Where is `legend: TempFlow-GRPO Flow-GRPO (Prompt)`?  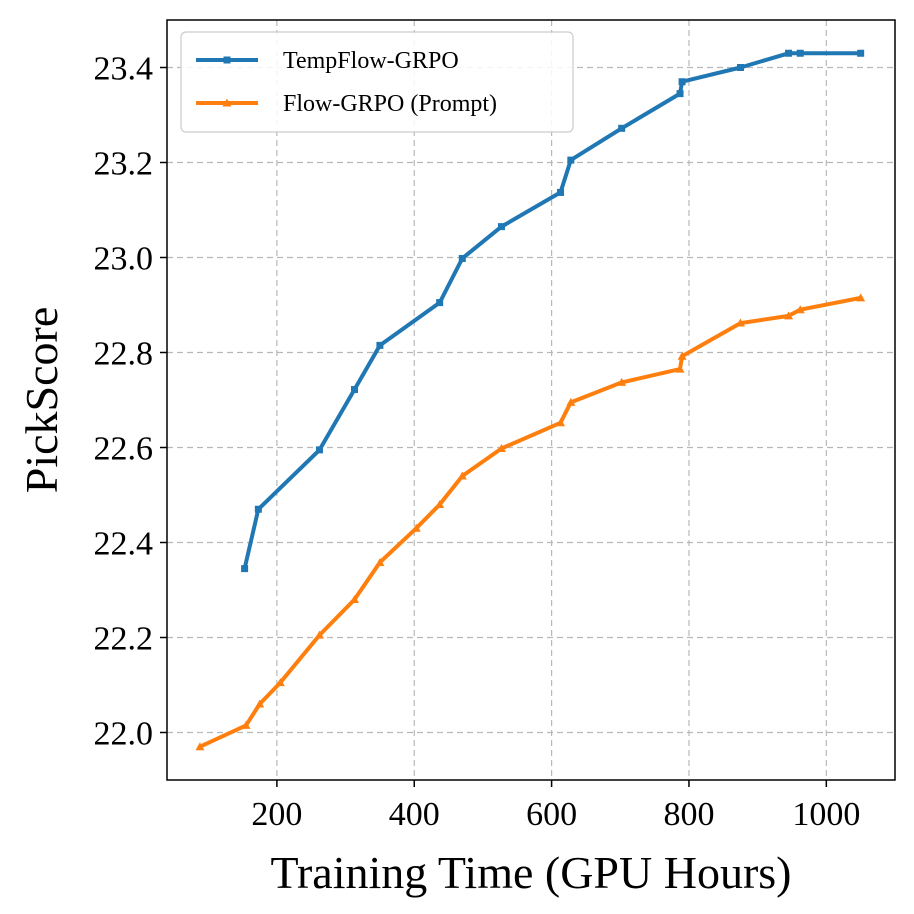 legend: TempFlow-GRPO Flow-GRPO (Prompt) is located at coordinates (377, 82).